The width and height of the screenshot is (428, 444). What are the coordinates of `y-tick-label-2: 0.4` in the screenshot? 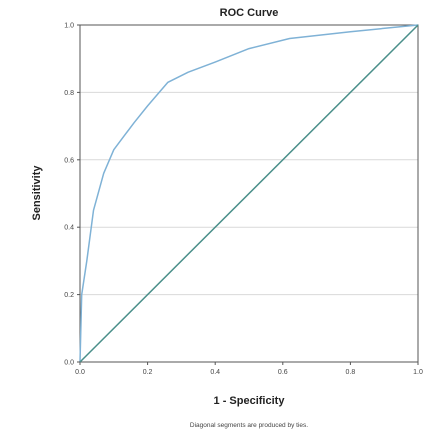 It's located at (69, 228).